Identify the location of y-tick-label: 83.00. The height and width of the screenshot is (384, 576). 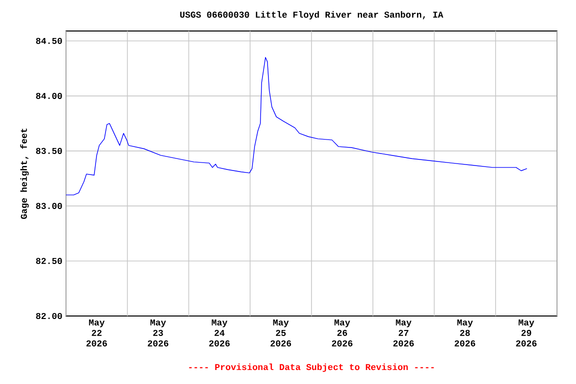
(49, 206).